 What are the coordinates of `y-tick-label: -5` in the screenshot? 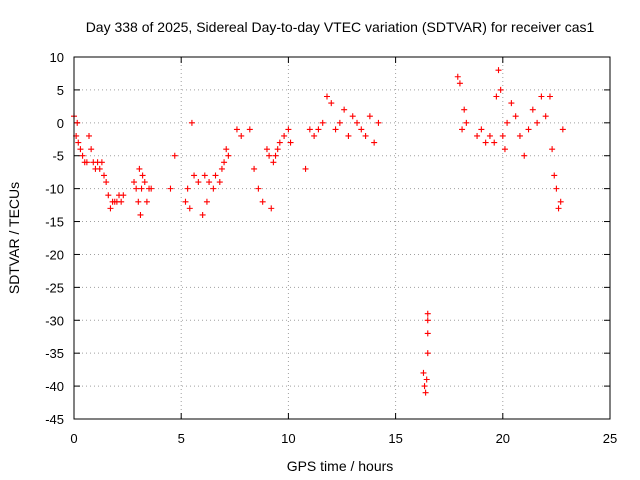 It's located at (58, 156).